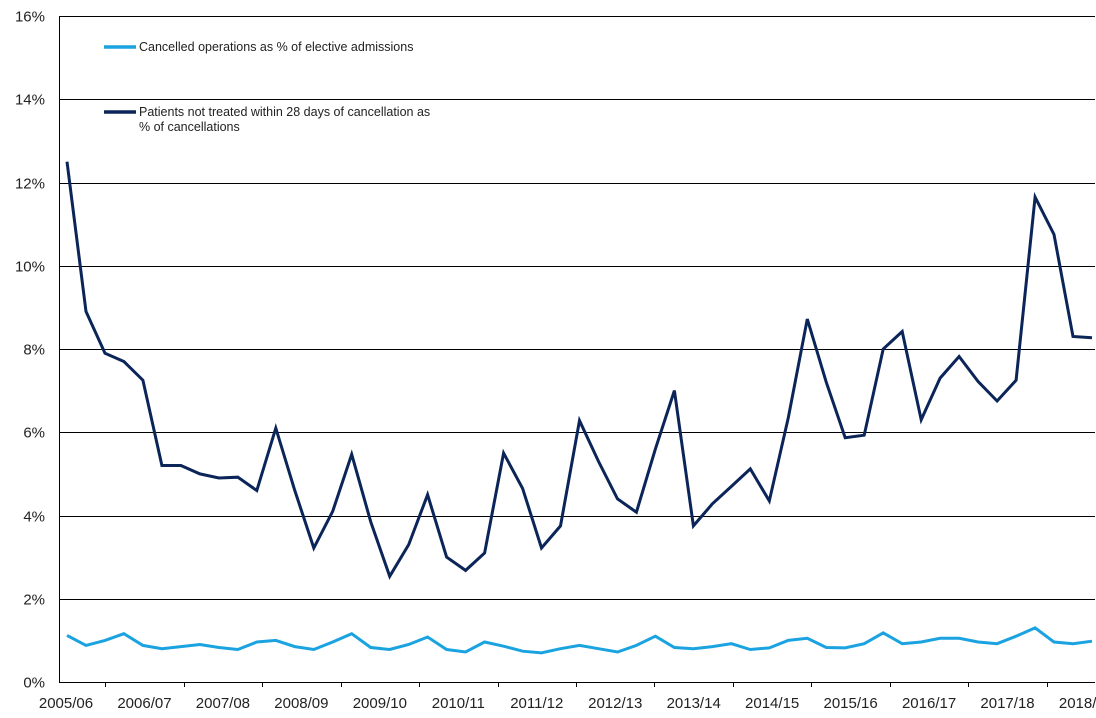  Describe the element at coordinates (615, 703) in the screenshot. I see `x-tick-label: 2012/13` at that location.